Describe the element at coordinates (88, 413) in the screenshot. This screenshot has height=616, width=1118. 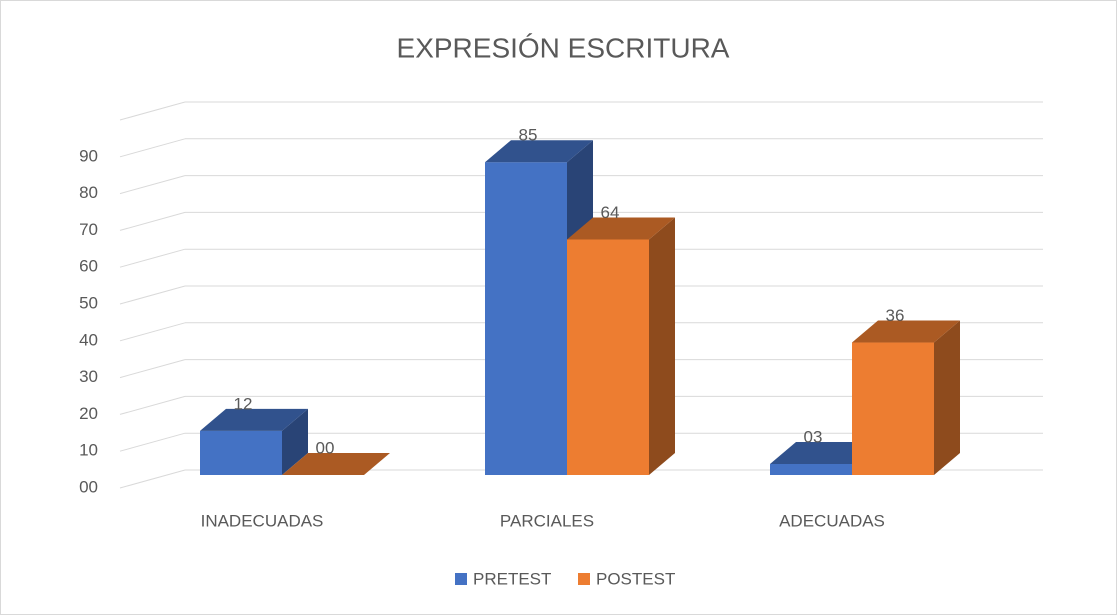
I see `y-tick-label: 20` at that location.